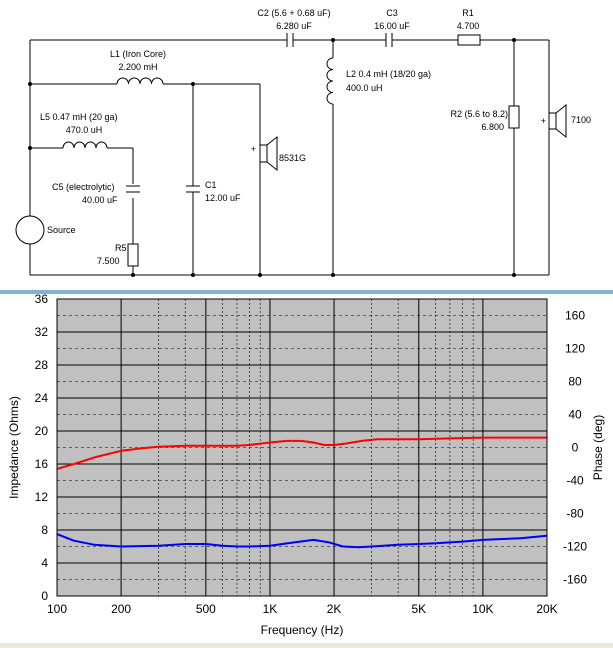 The width and height of the screenshot is (613, 648). Describe the element at coordinates (42, 398) in the screenshot. I see `y-tick-label: 24` at that location.